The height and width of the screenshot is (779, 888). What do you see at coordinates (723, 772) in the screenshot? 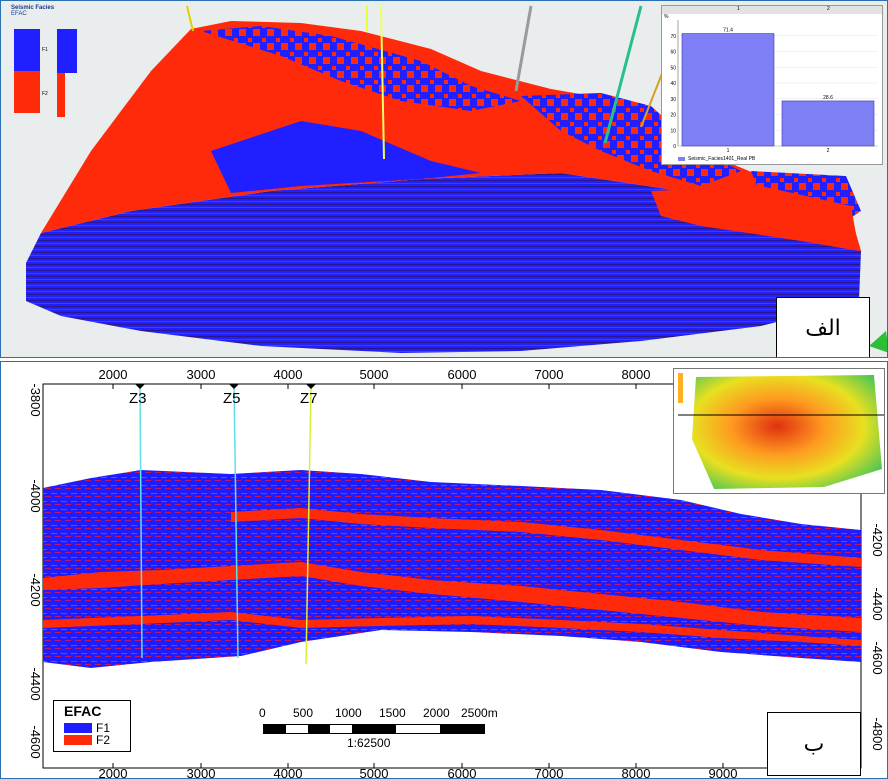
I see `x-tick-bottom: 9000` at bounding box center [723, 772].